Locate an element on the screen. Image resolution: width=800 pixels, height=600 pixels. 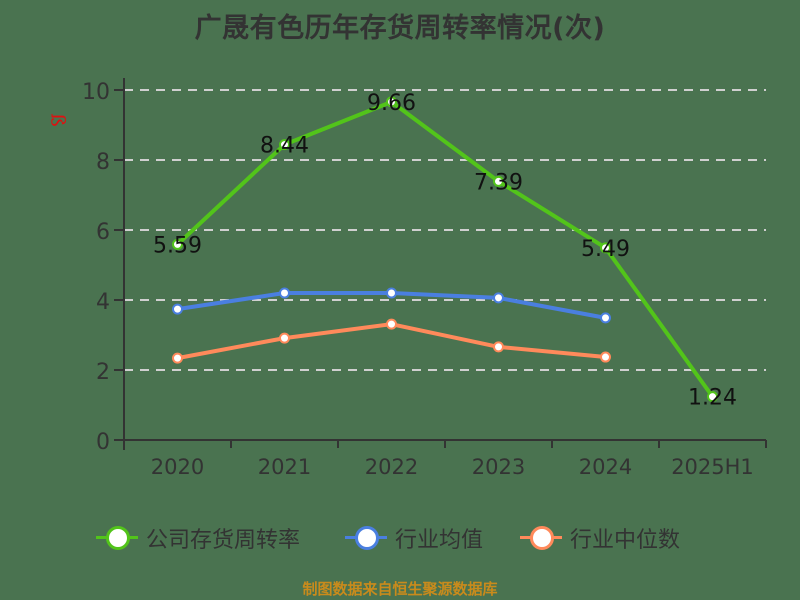
data-label: 9.66 is located at coordinates (391, 103).